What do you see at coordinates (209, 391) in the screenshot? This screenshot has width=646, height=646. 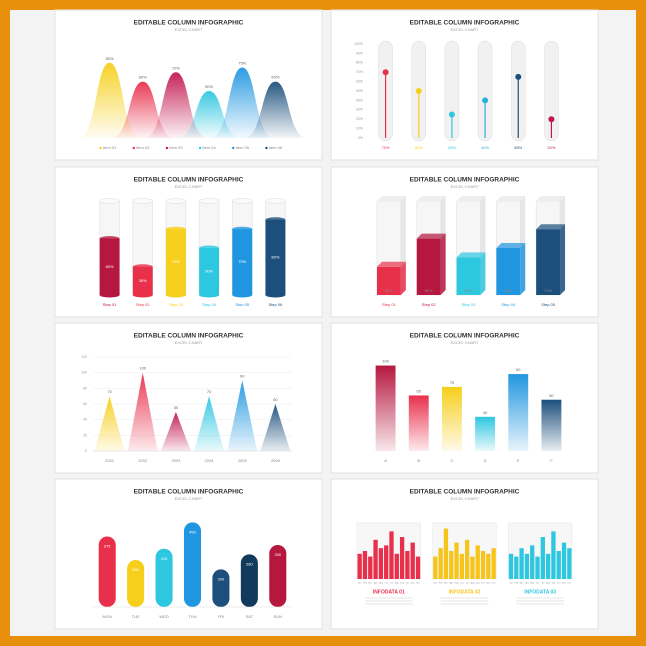 I see `value-label: 70` at bounding box center [209, 391].